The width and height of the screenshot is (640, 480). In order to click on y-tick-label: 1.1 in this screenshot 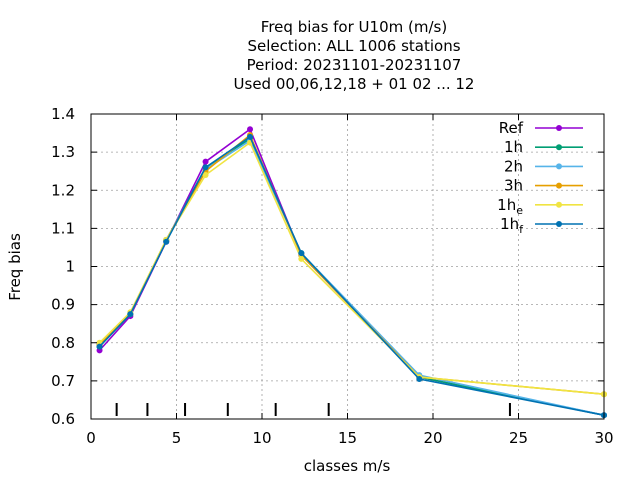, I will do `click(63, 228)`.